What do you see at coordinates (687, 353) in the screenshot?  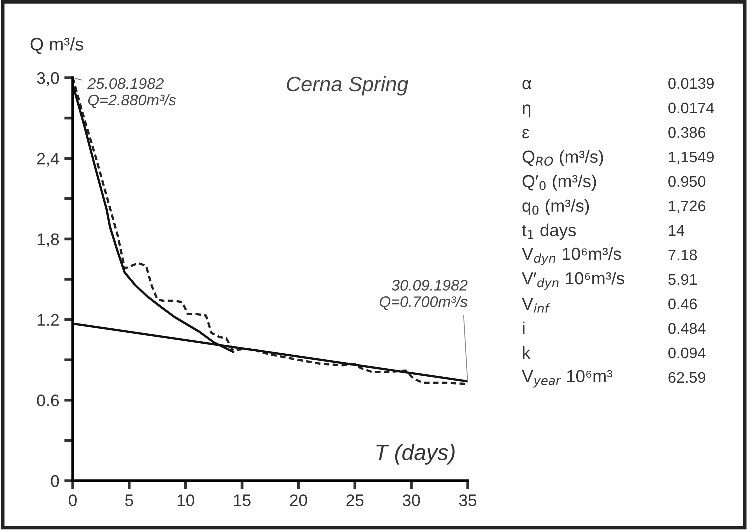 I see `text: 0.094` at bounding box center [687, 353].